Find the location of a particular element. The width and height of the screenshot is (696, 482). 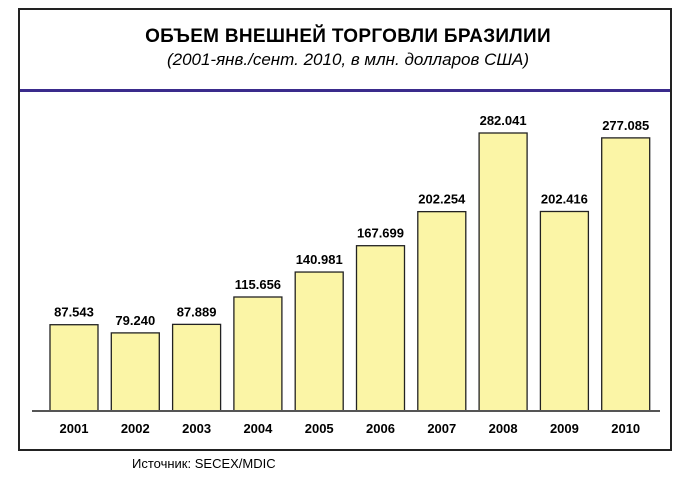

x-tick-label: 2007 is located at coordinates (441, 428).